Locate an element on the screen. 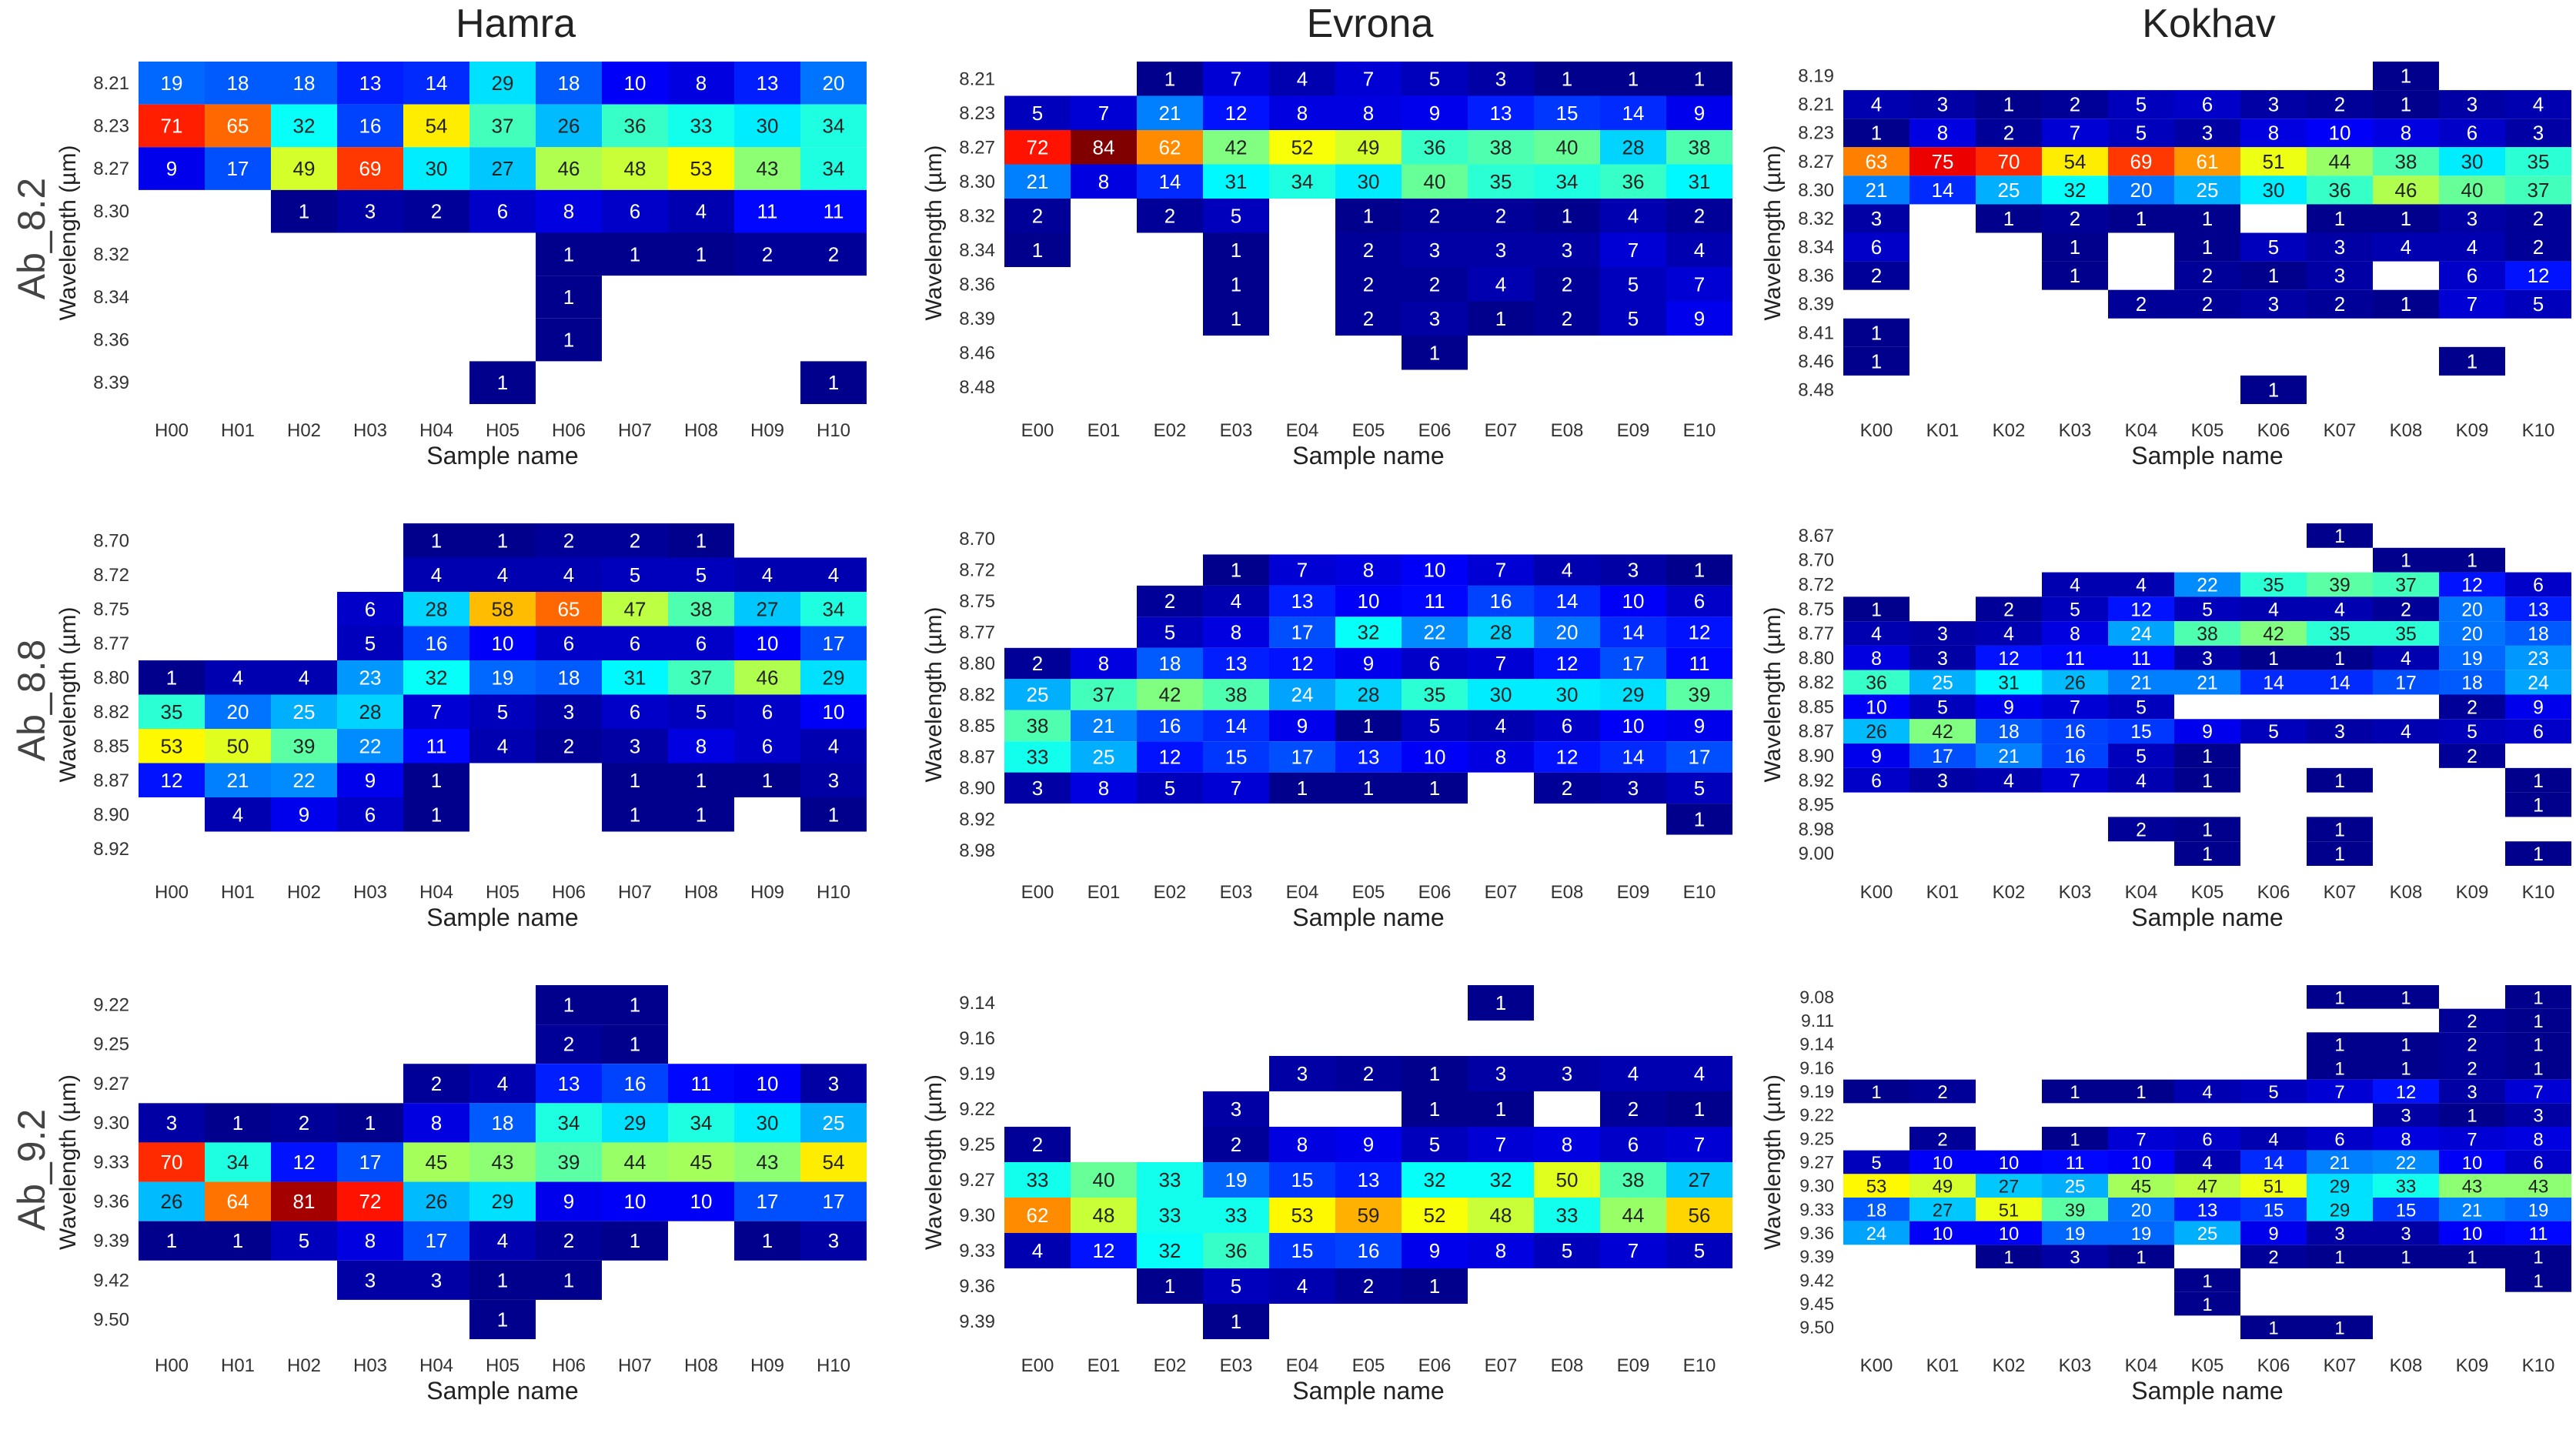  cell-value-label: 70 is located at coordinates (172, 1162).